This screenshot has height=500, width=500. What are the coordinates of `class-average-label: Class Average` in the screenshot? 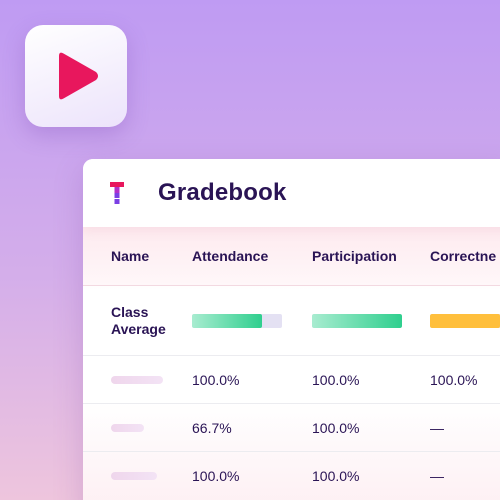 It's located at (138, 320).